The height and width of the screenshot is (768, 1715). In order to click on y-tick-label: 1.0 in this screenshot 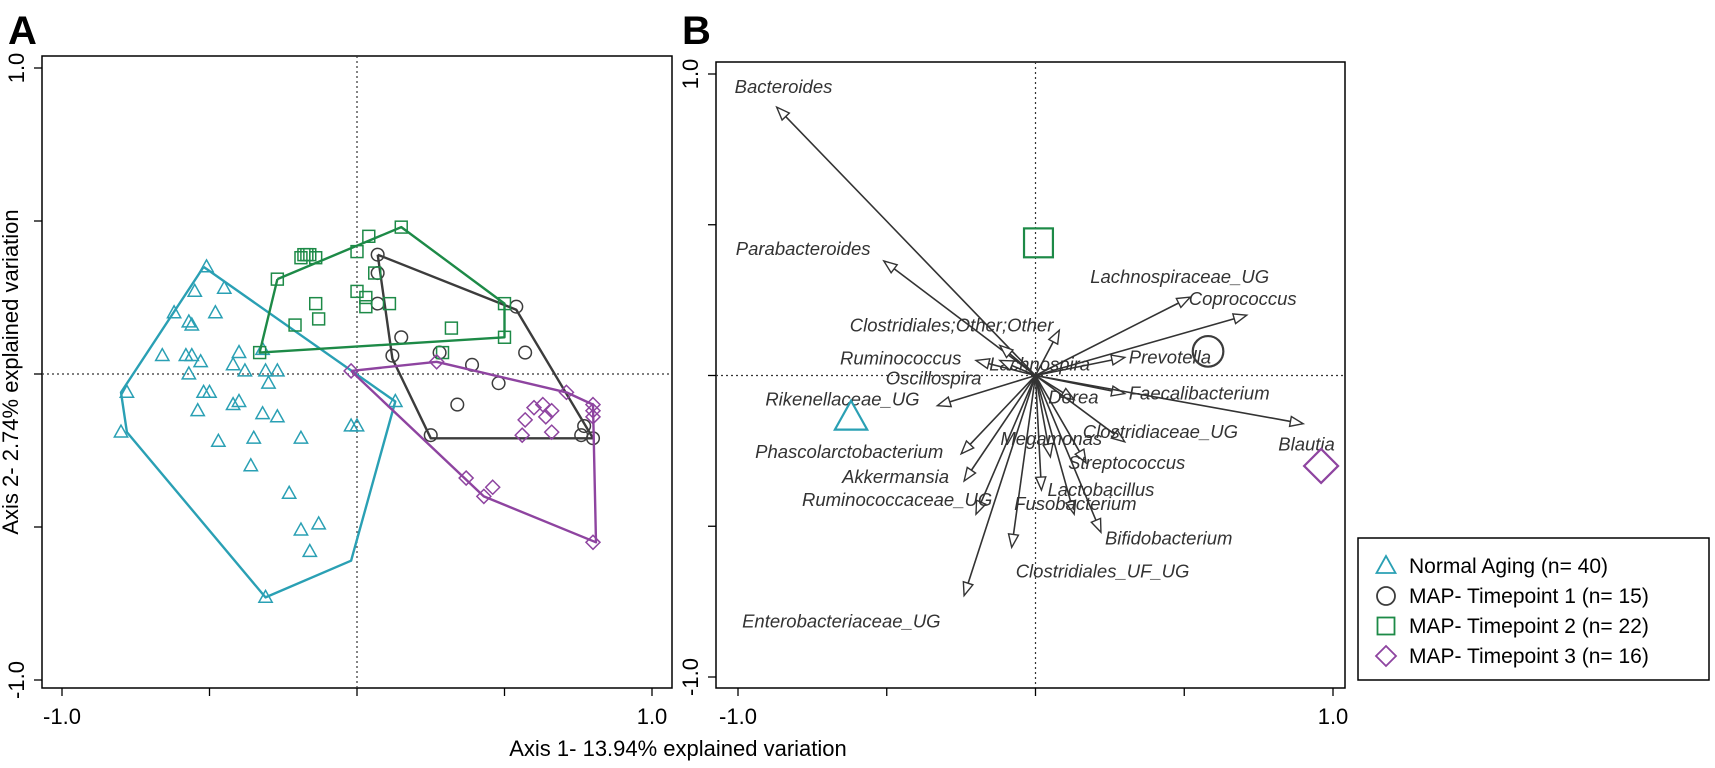, I will do `click(16, 68)`.